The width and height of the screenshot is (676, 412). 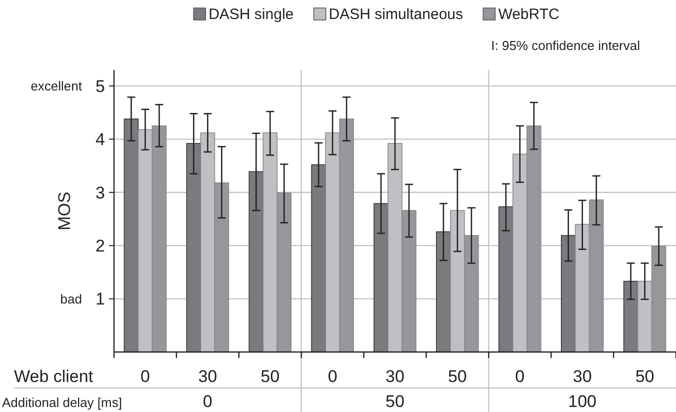 What do you see at coordinates (396, 14) in the screenshot?
I see `legend-label: DASH simultaneous` at bounding box center [396, 14].